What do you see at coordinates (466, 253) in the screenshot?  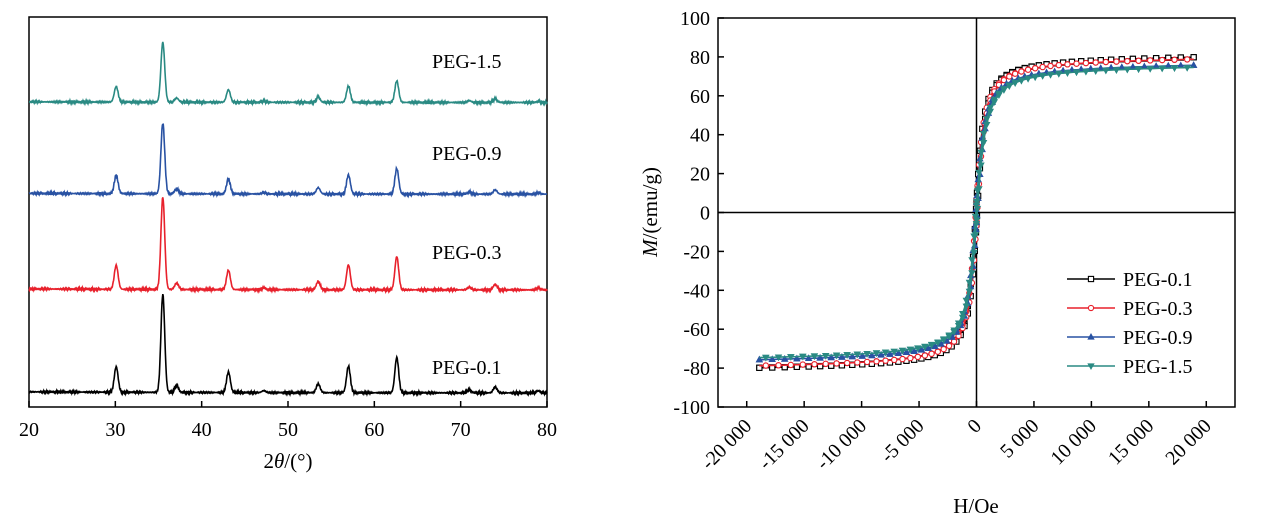 I see `xrd-series-label: PEG-0.3` at bounding box center [466, 253].